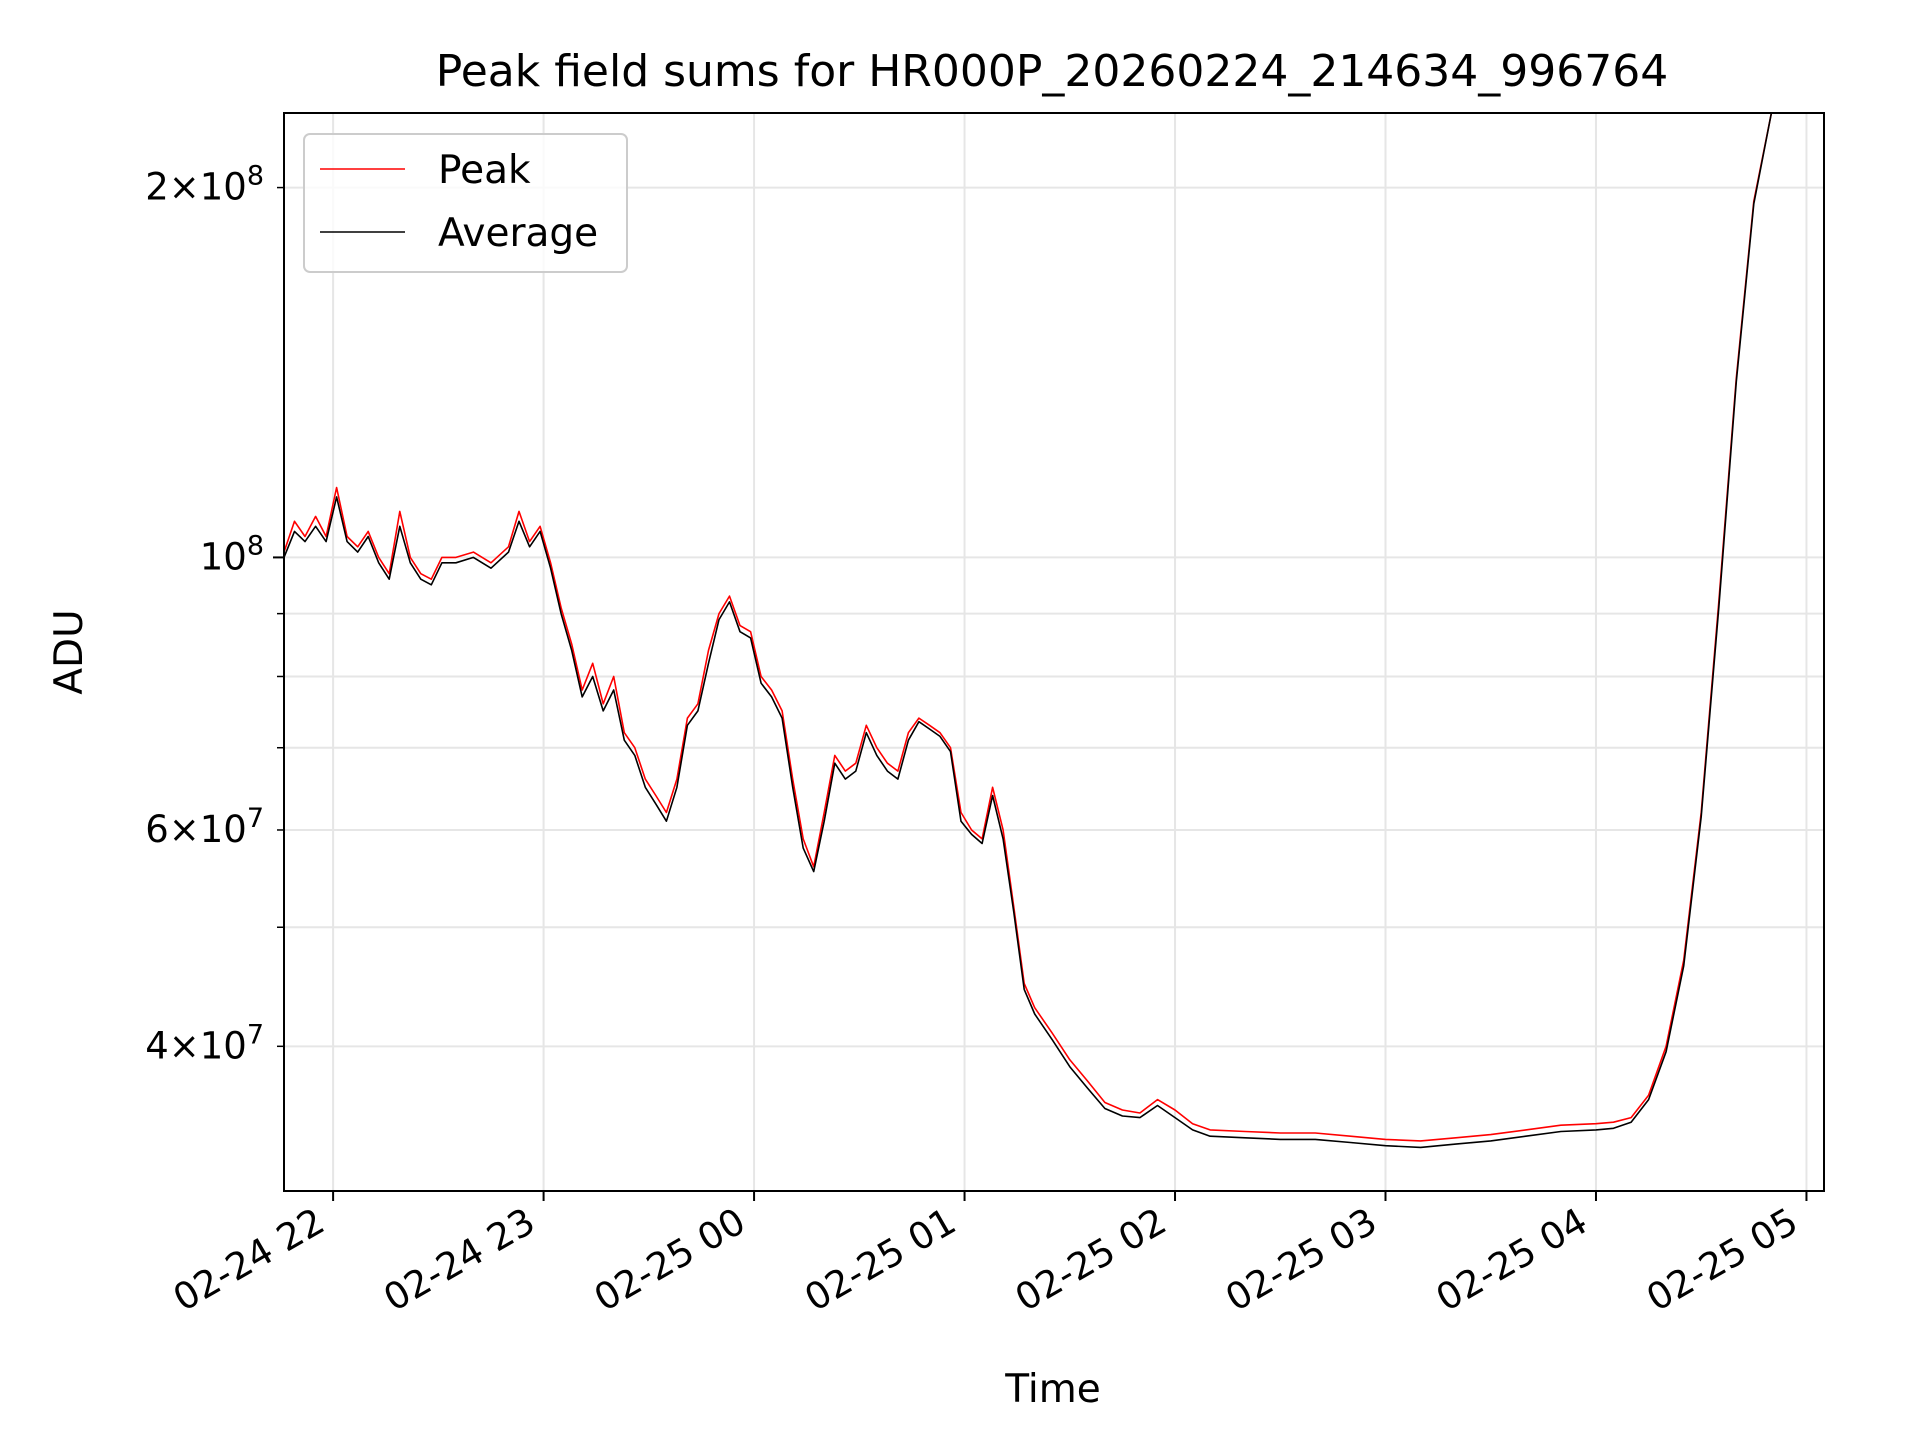 Image resolution: width=1920 pixels, height=1440 pixels. Describe the element at coordinates (518, 233) in the screenshot. I see `legend-average-label: Average` at that location.